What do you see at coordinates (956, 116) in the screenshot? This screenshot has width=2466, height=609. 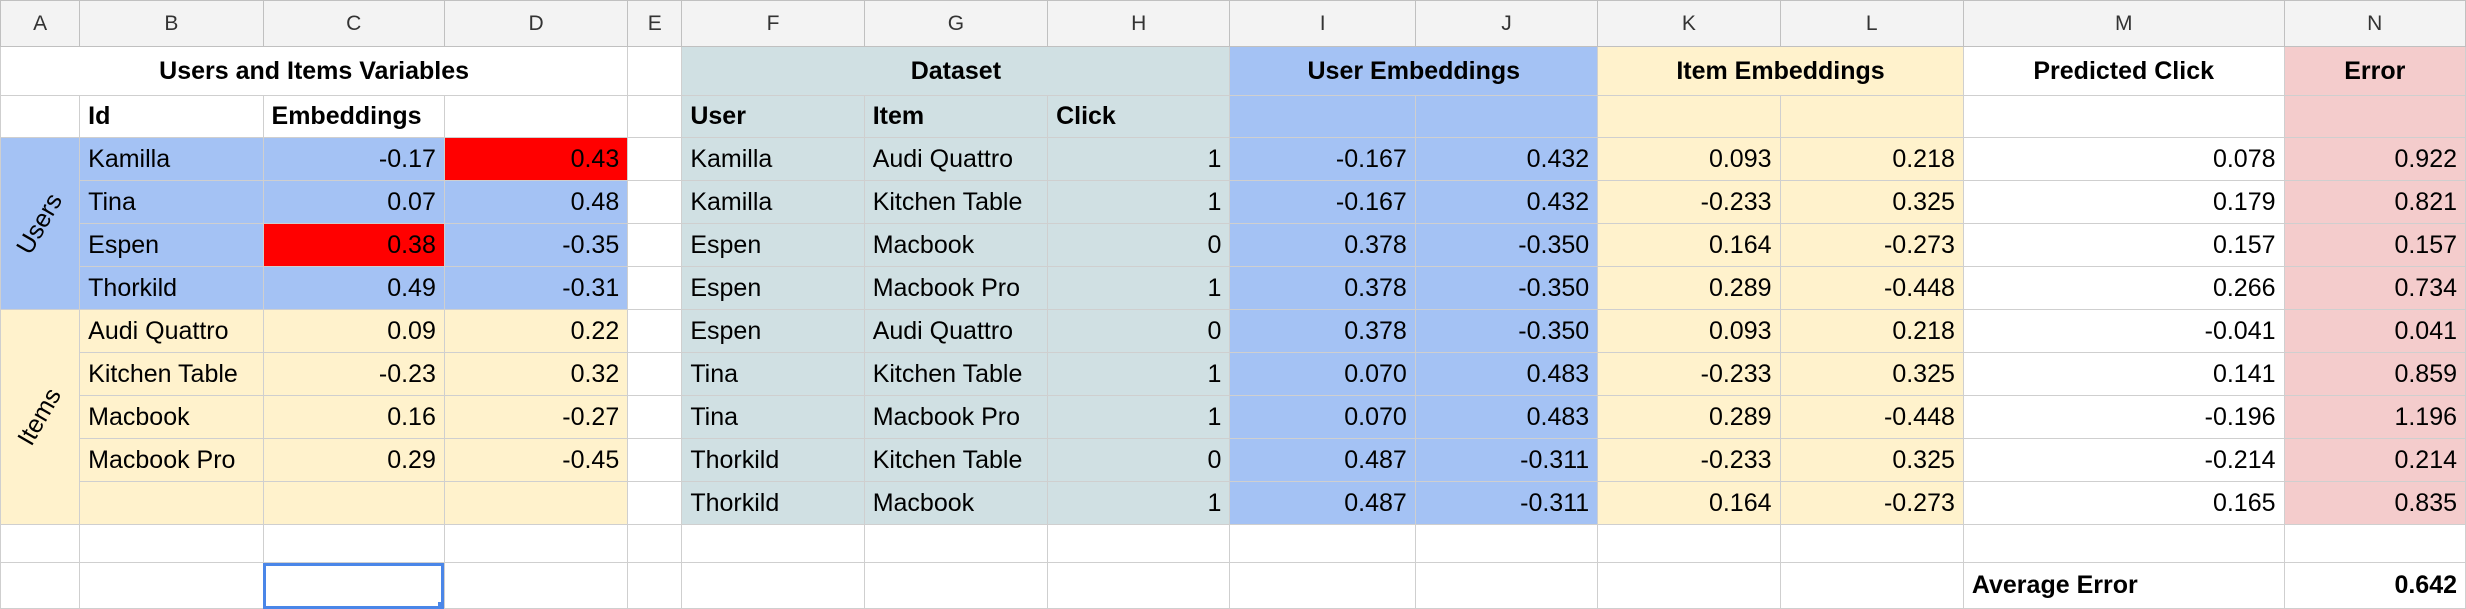 I see `dataset-item-header: Item` at bounding box center [956, 116].